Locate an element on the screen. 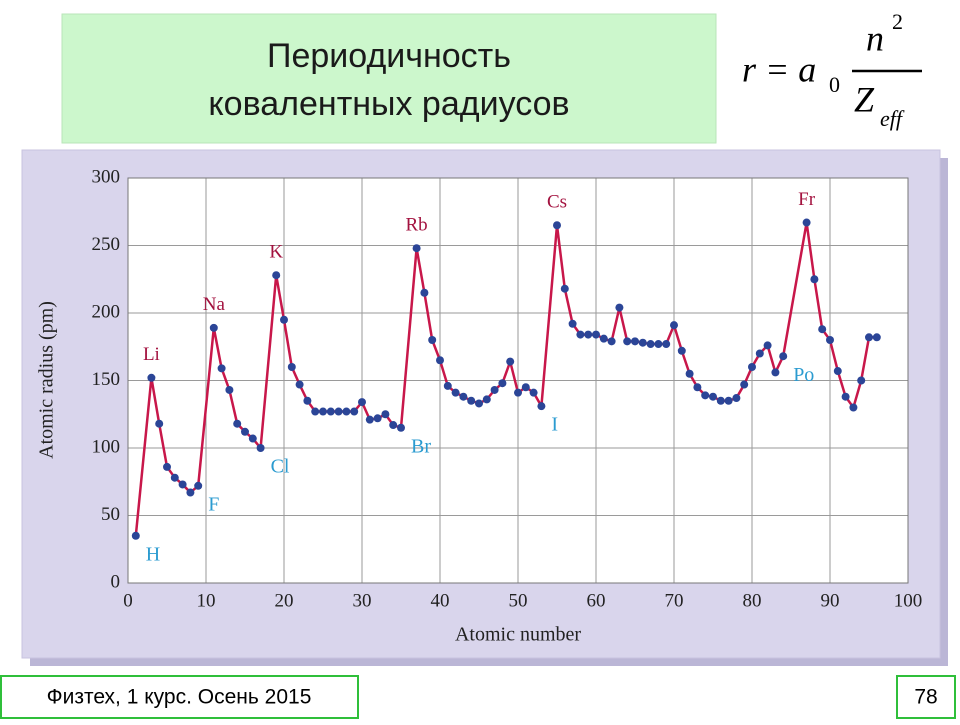 The image size is (960, 725). y-tick-label: 200 is located at coordinates (106, 311).